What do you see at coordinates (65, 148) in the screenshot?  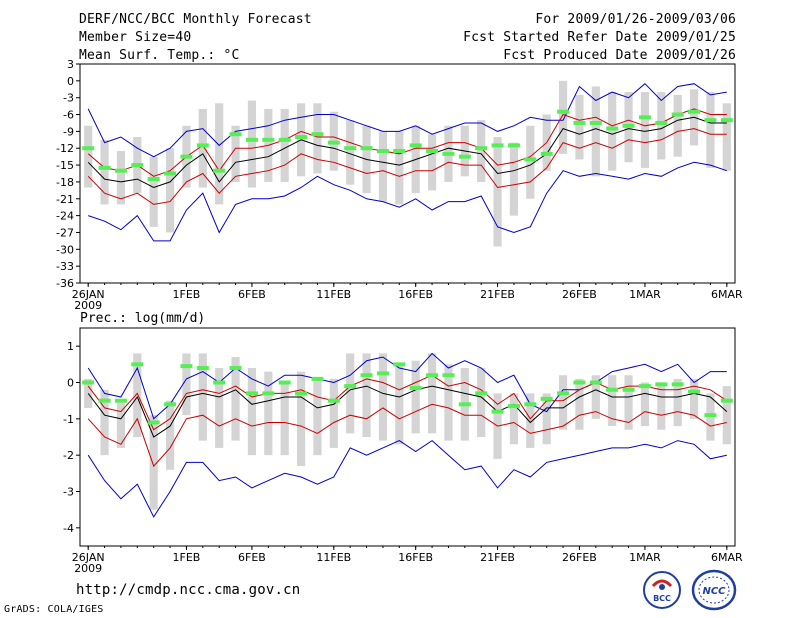 I see `y-tick-label: -12` at bounding box center [65, 148].